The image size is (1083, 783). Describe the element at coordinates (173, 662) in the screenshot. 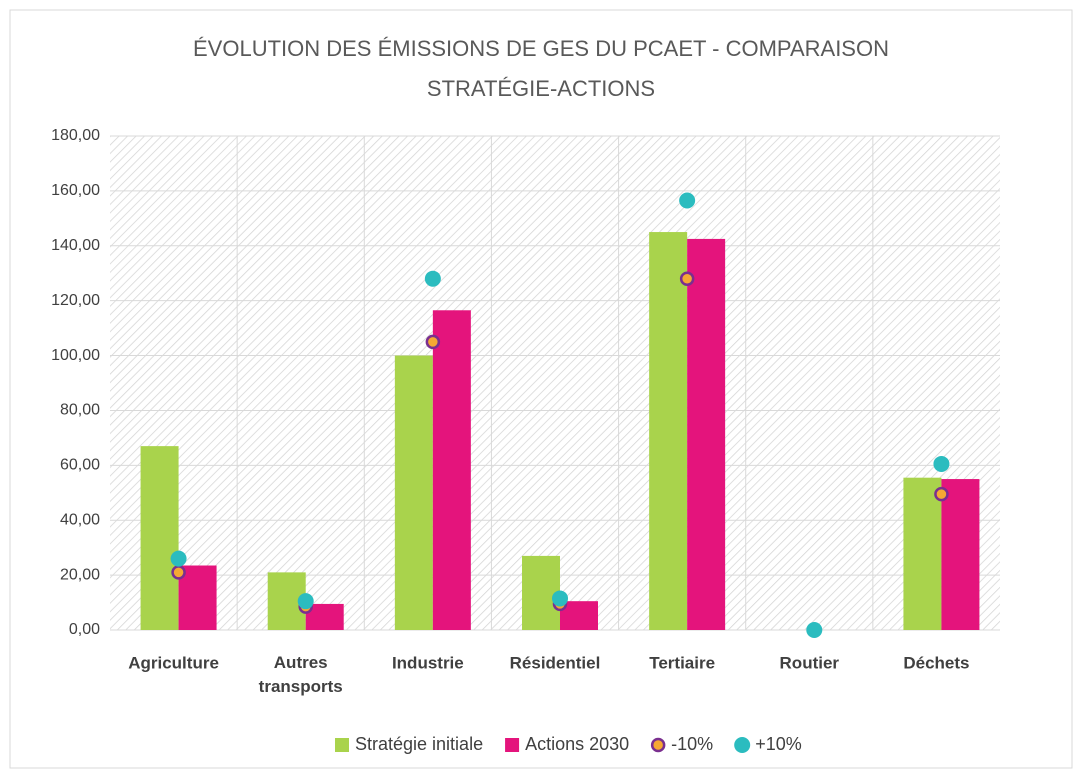

I see `x-tick-label: Agriculture` at that location.